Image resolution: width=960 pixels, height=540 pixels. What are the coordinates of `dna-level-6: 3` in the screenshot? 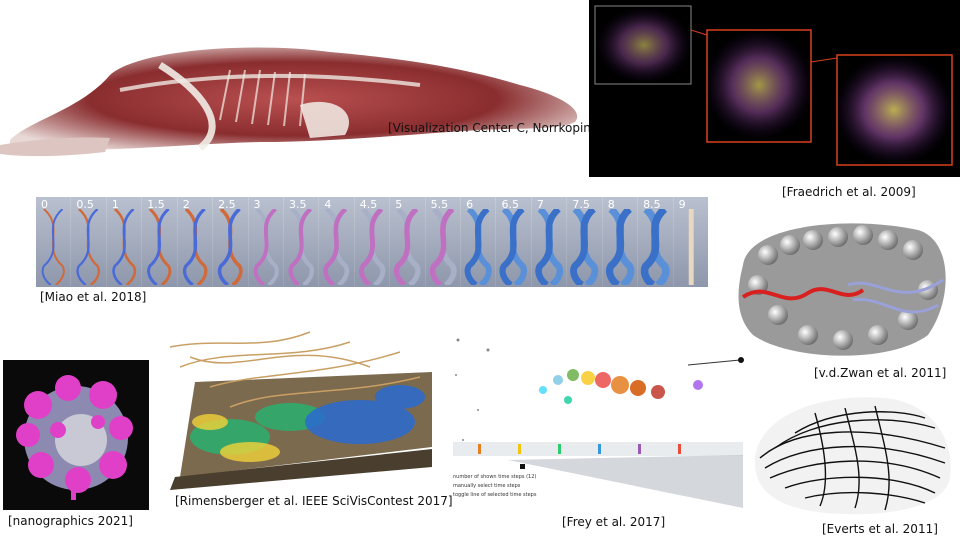 It's located at (265, 242).